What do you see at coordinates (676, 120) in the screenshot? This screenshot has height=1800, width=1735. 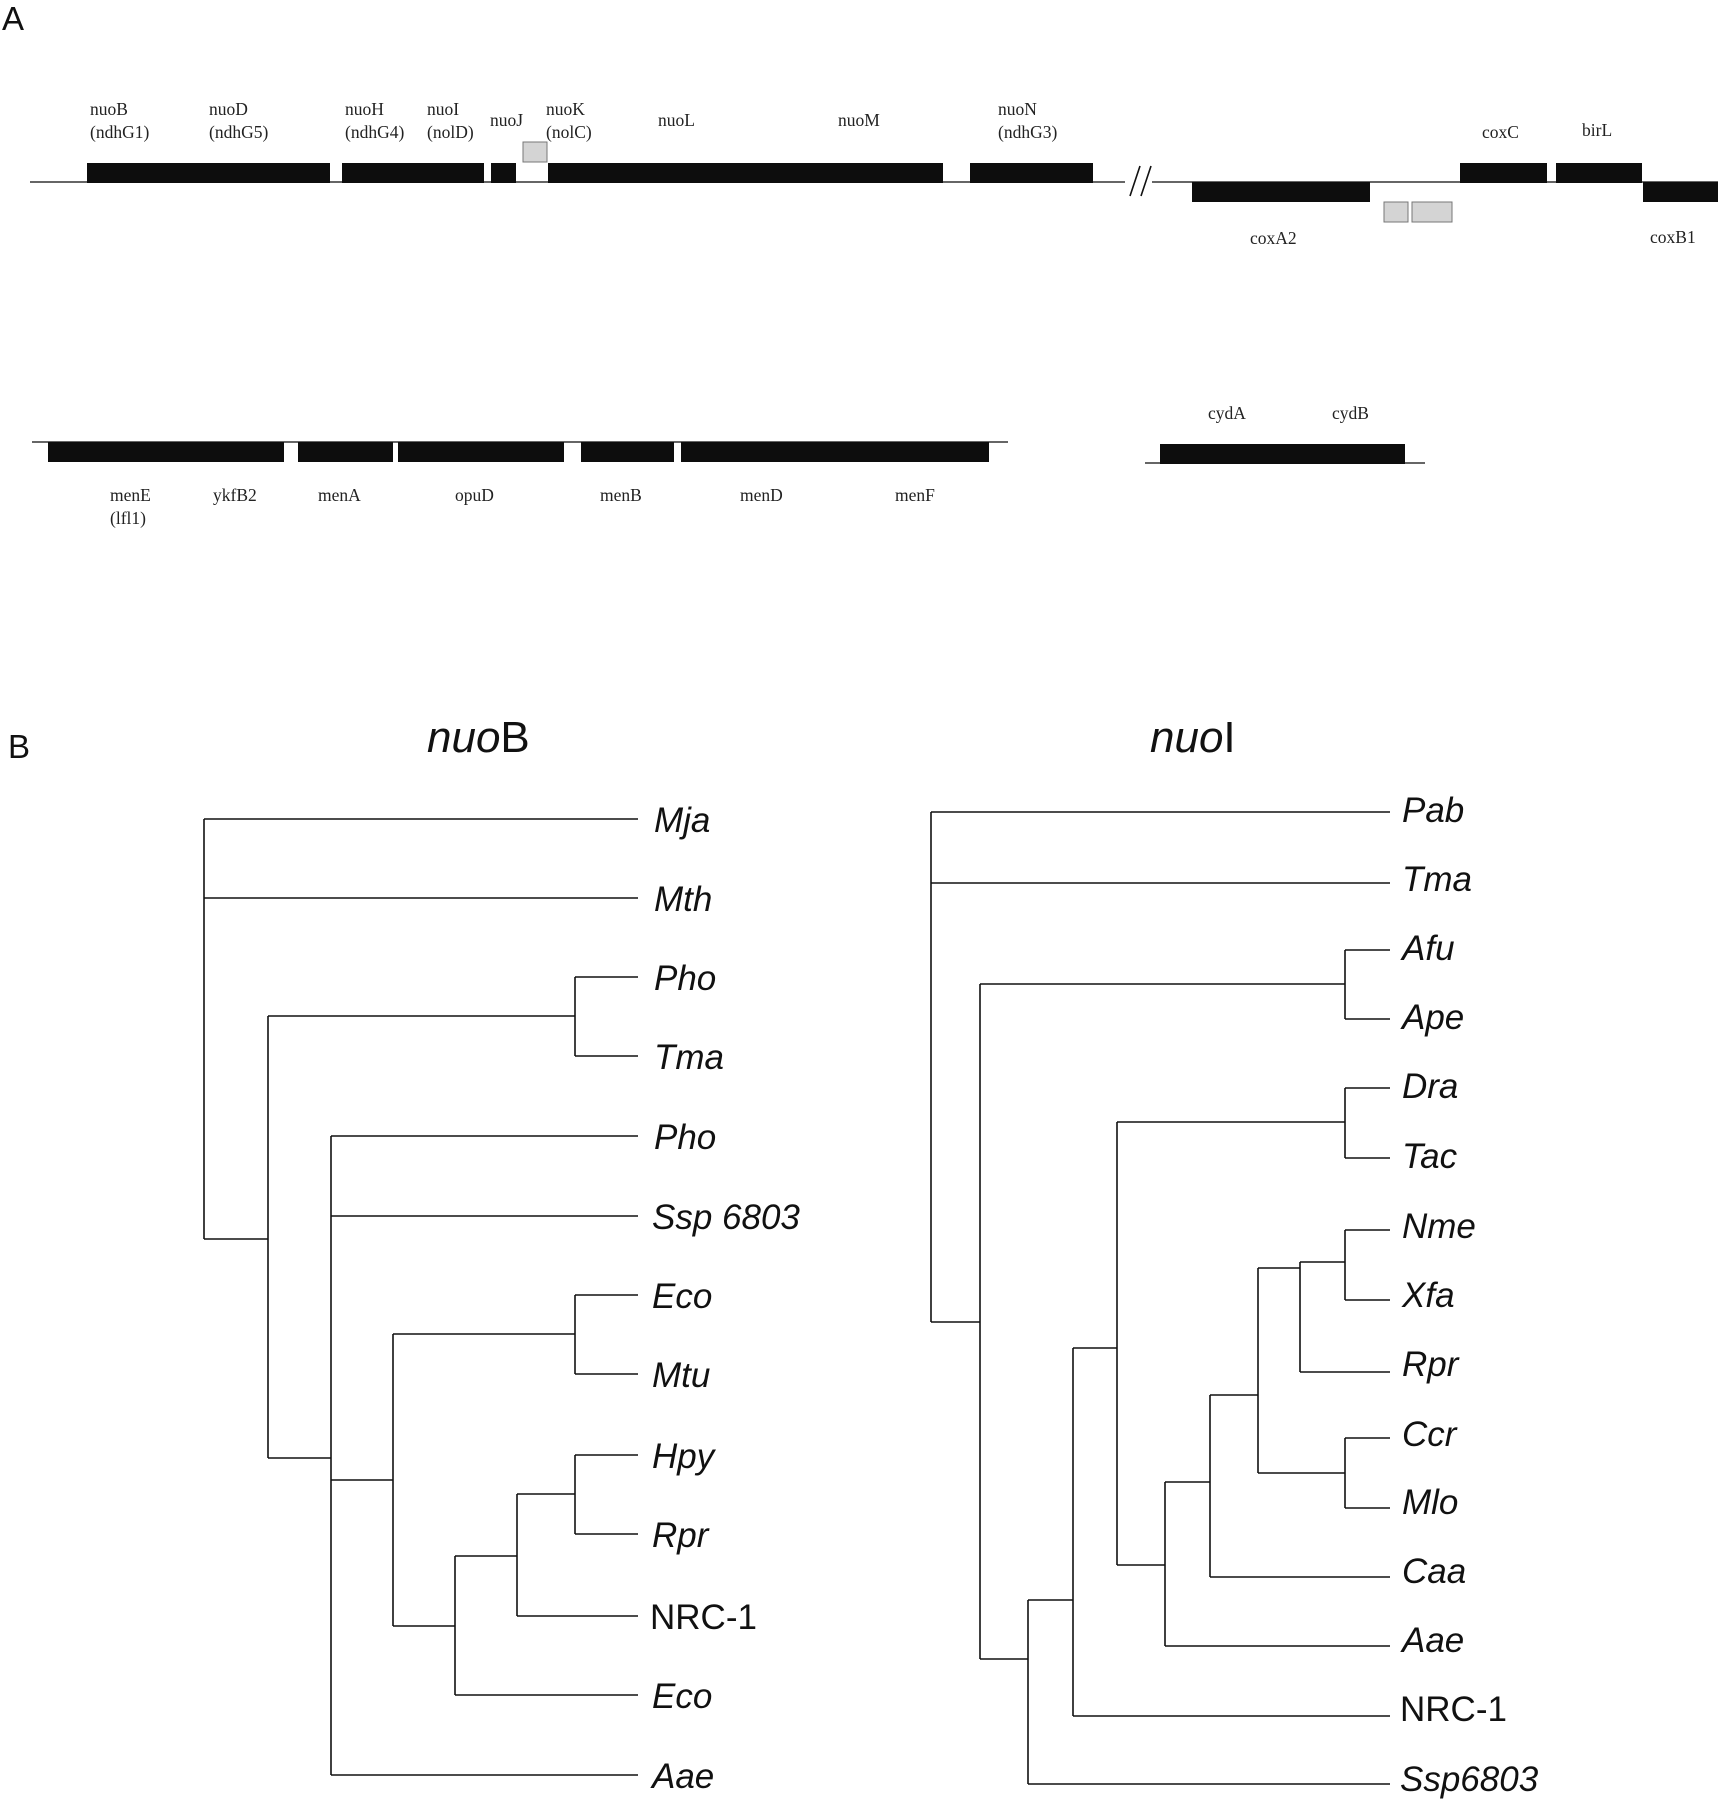 I see `gene-label-nuoL: nuoL` at bounding box center [676, 120].